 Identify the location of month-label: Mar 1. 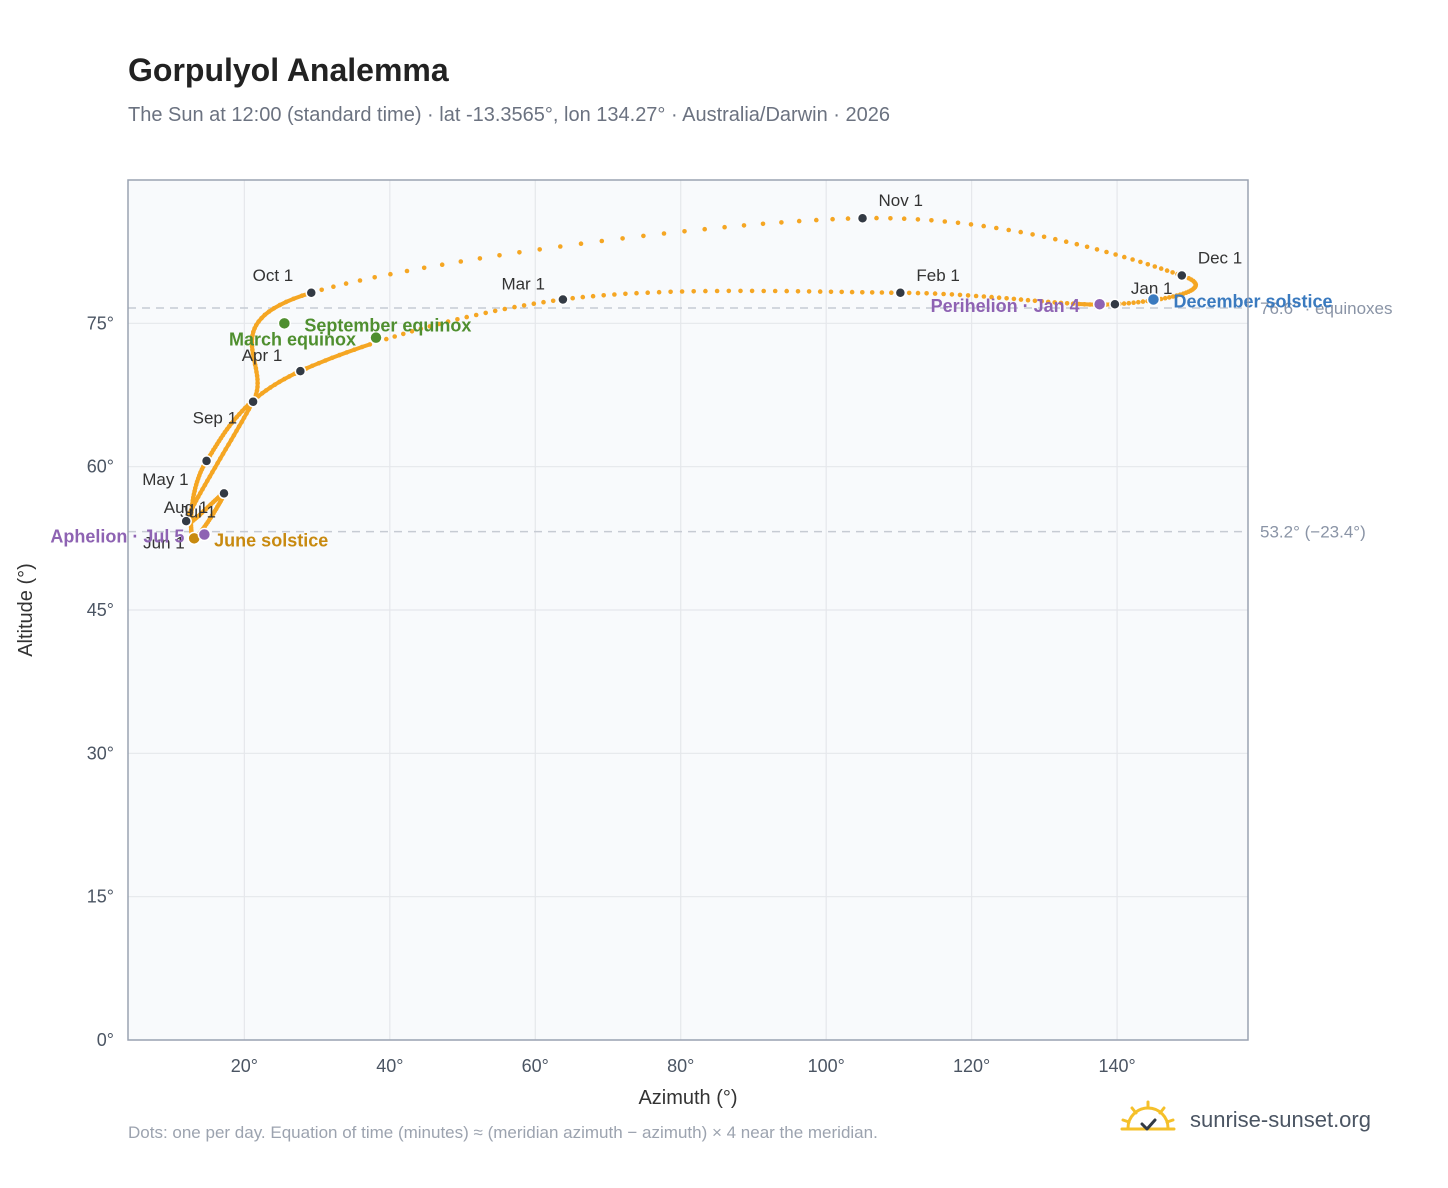
(522, 283).